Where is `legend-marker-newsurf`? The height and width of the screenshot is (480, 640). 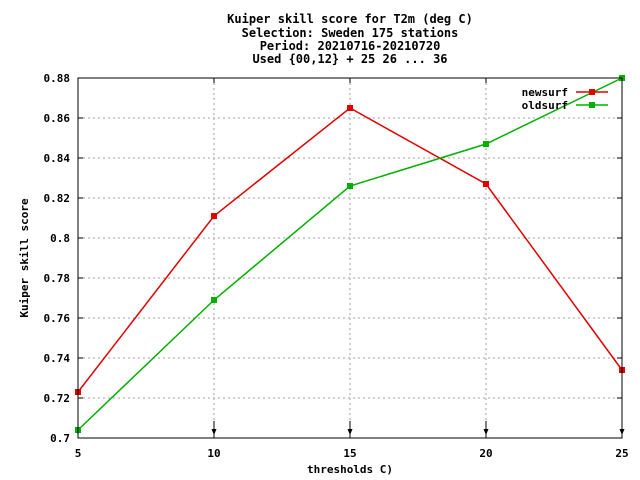
legend-marker-newsurf is located at coordinates (592, 92).